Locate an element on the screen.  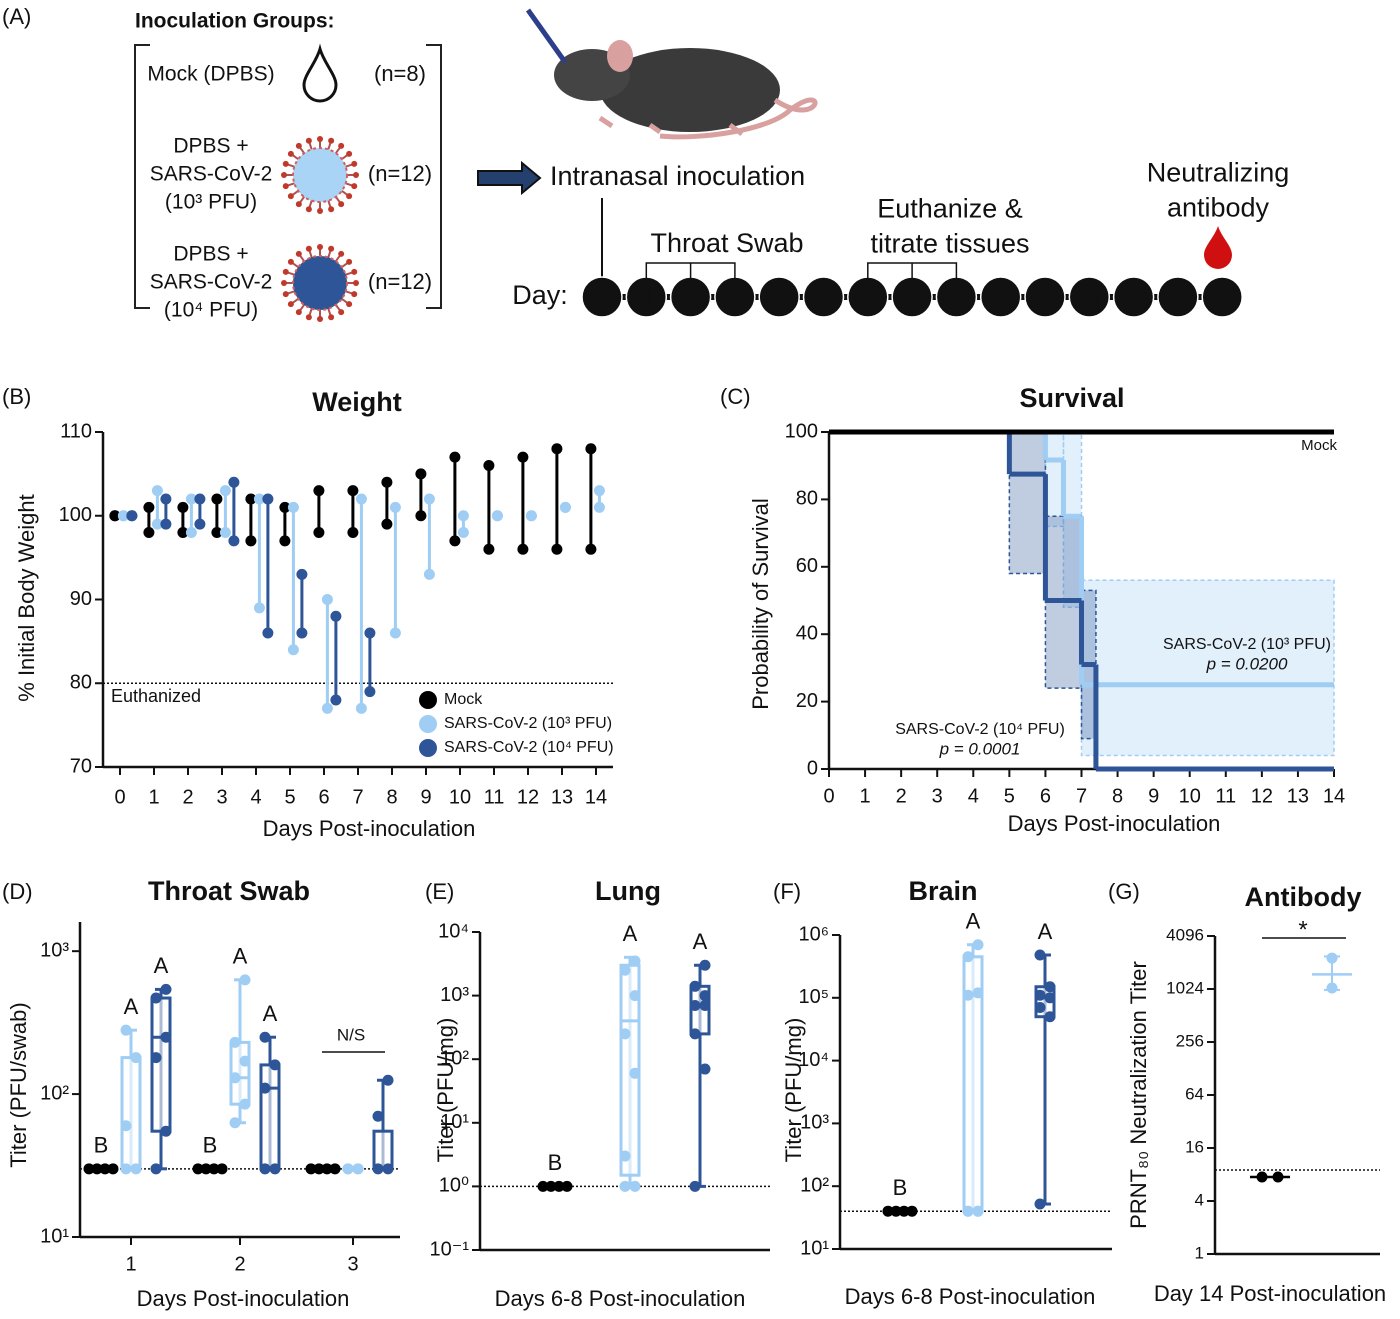
day-number: 9 is located at coordinates (1000, 297).